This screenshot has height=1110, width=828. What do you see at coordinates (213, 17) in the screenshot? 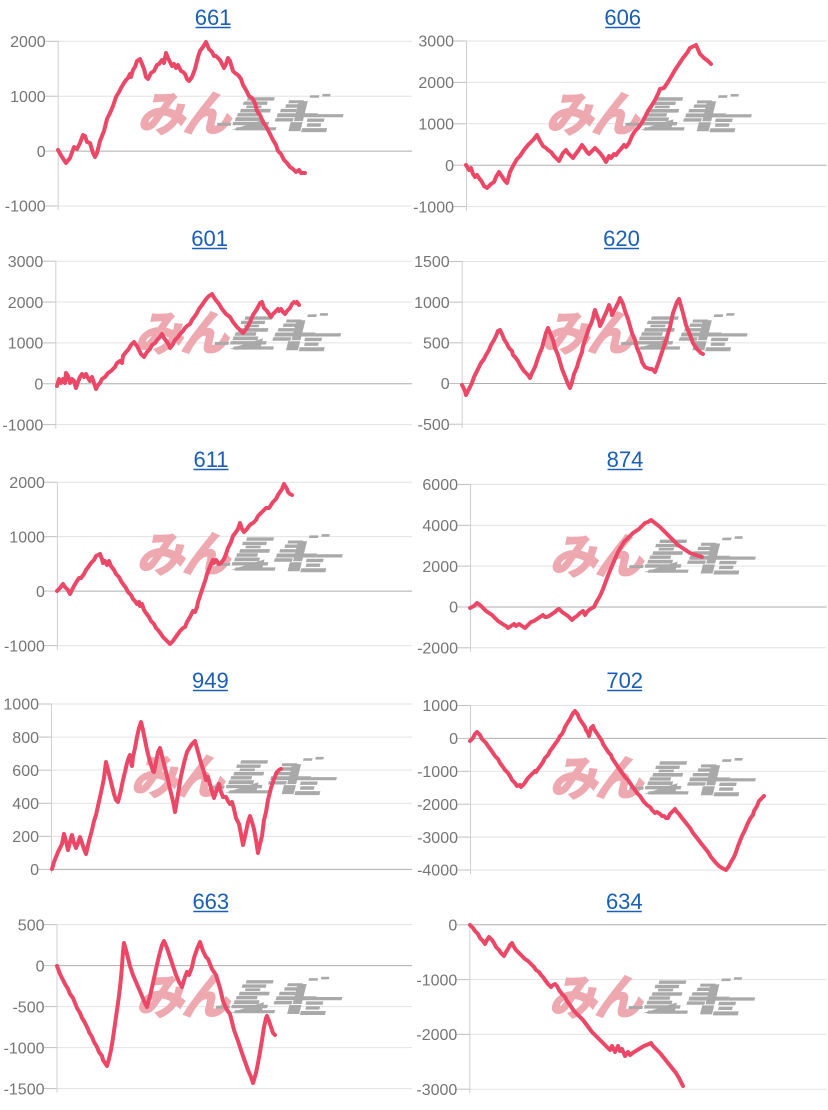
I see `svg-text: 661` at bounding box center [213, 17].